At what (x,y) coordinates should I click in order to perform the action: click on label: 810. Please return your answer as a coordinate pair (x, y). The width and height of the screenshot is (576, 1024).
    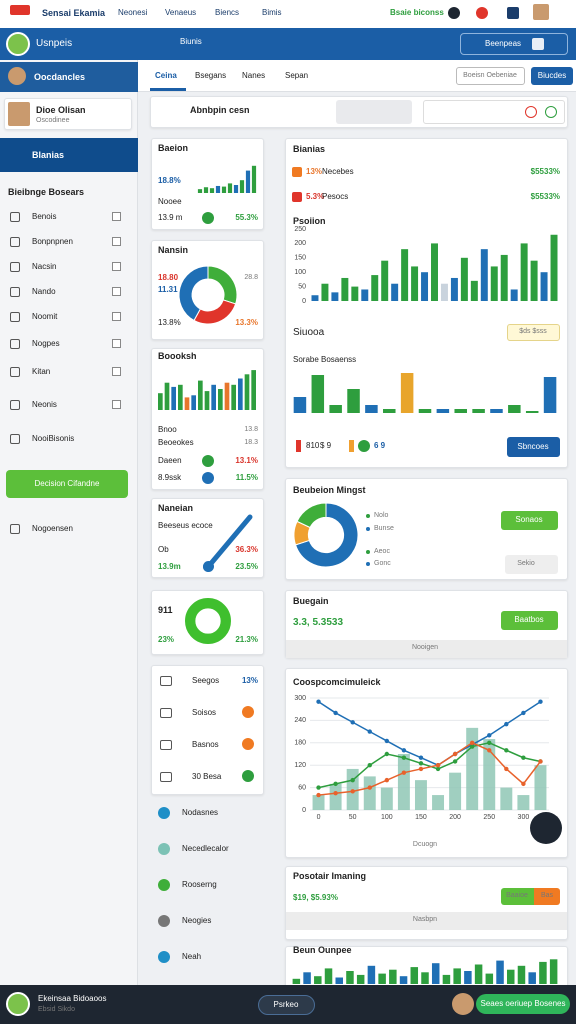
    Looking at the image, I should click on (313, 445).